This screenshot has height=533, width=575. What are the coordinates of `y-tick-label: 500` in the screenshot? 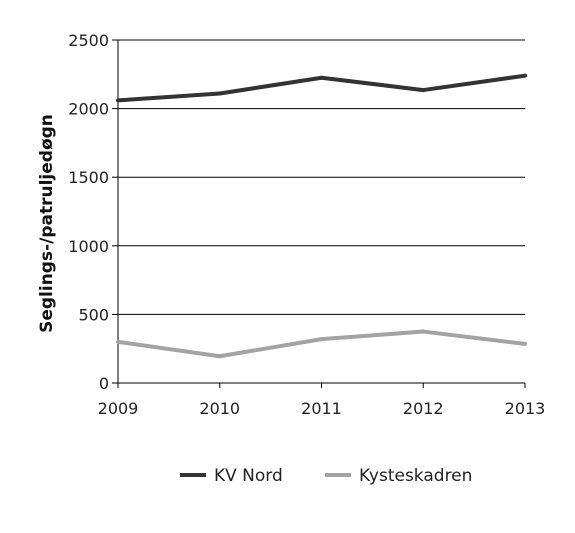 It's located at (93, 314).